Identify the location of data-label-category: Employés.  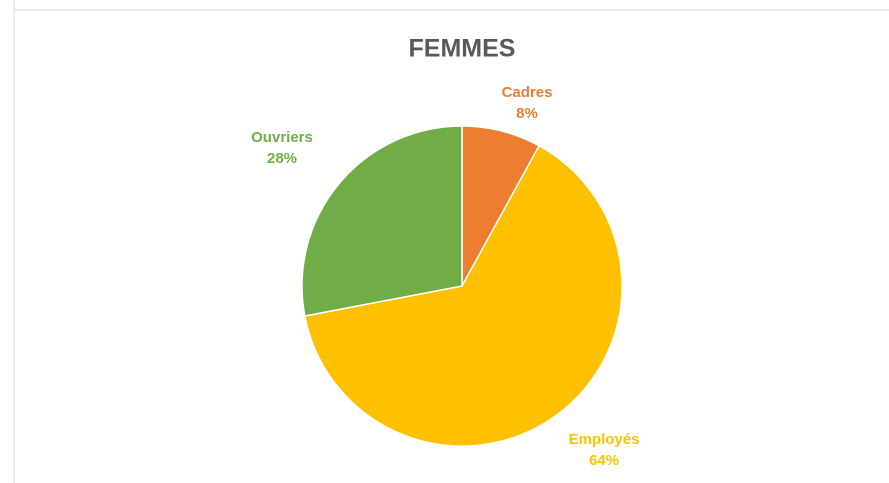
(604, 439).